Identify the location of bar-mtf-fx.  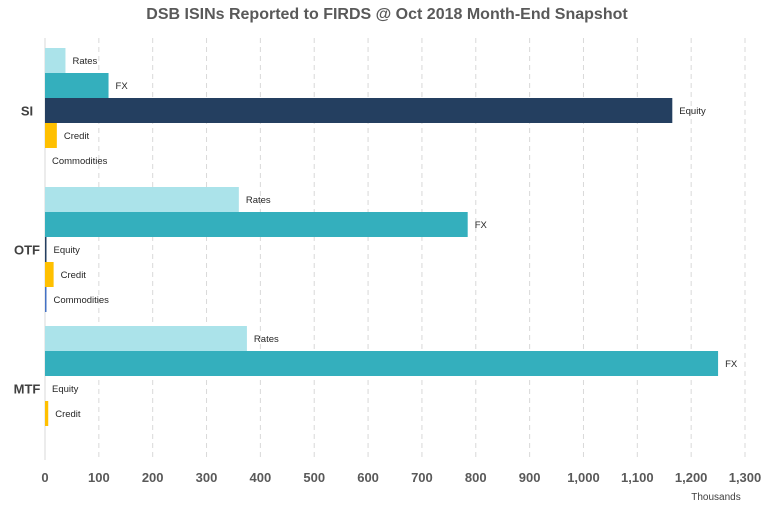
(382, 363).